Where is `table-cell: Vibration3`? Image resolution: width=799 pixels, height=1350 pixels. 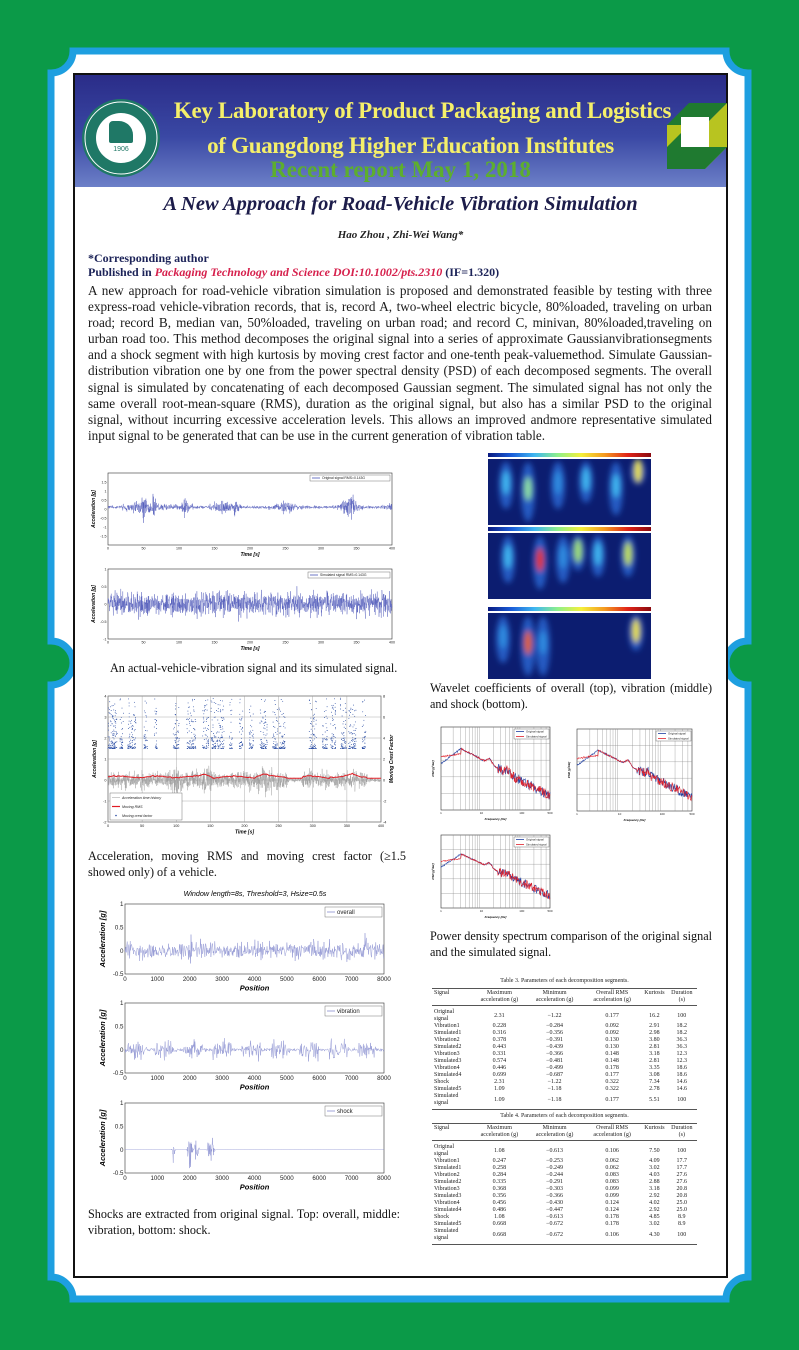 table-cell: Vibration3 is located at coordinates (447, 1189).